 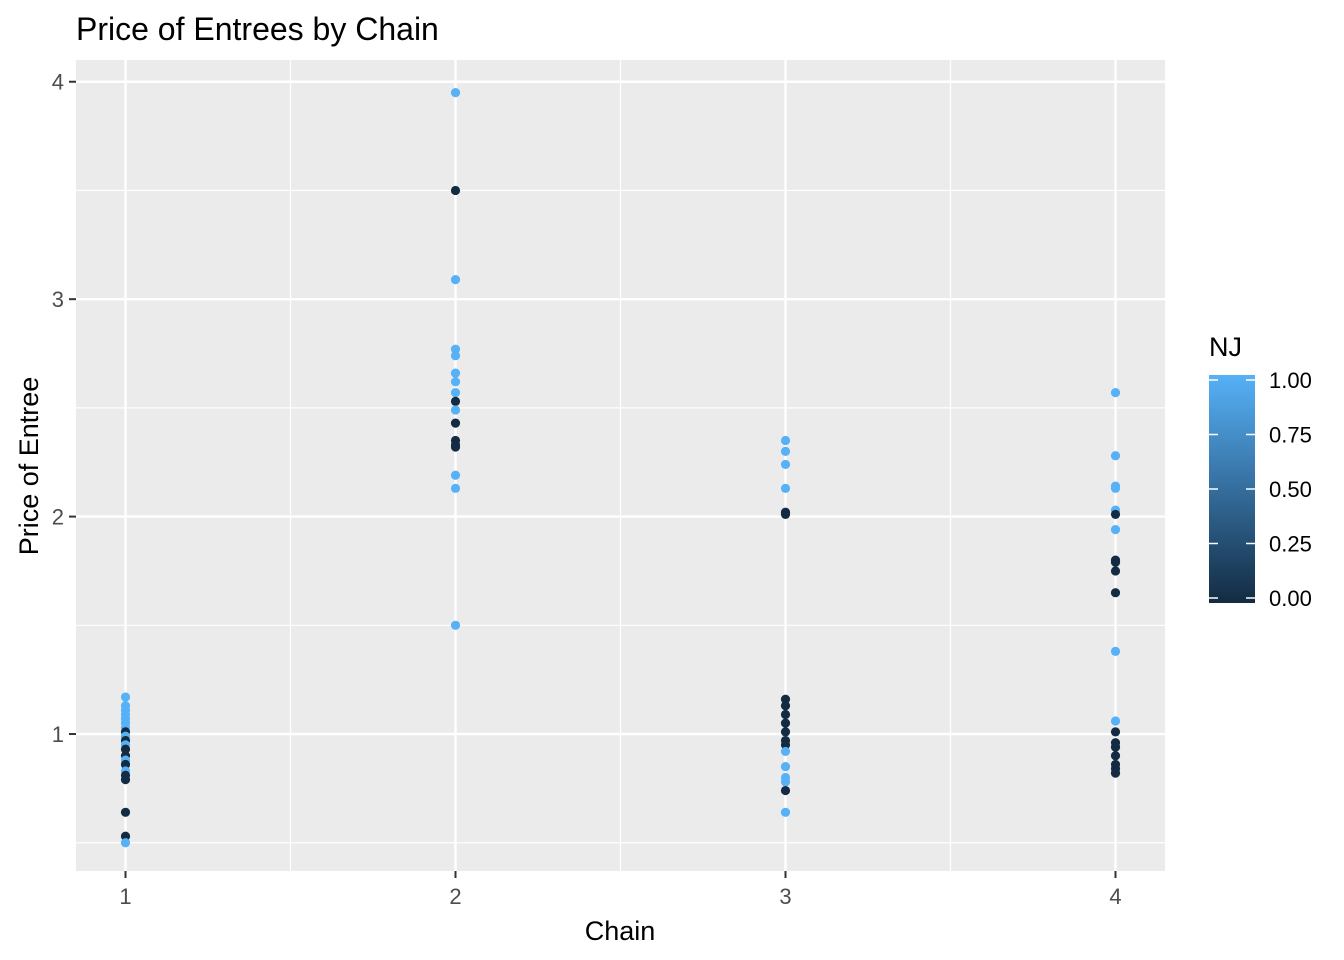 What do you see at coordinates (29, 466) in the screenshot?
I see `y-axis-title: Price of Entree` at bounding box center [29, 466].